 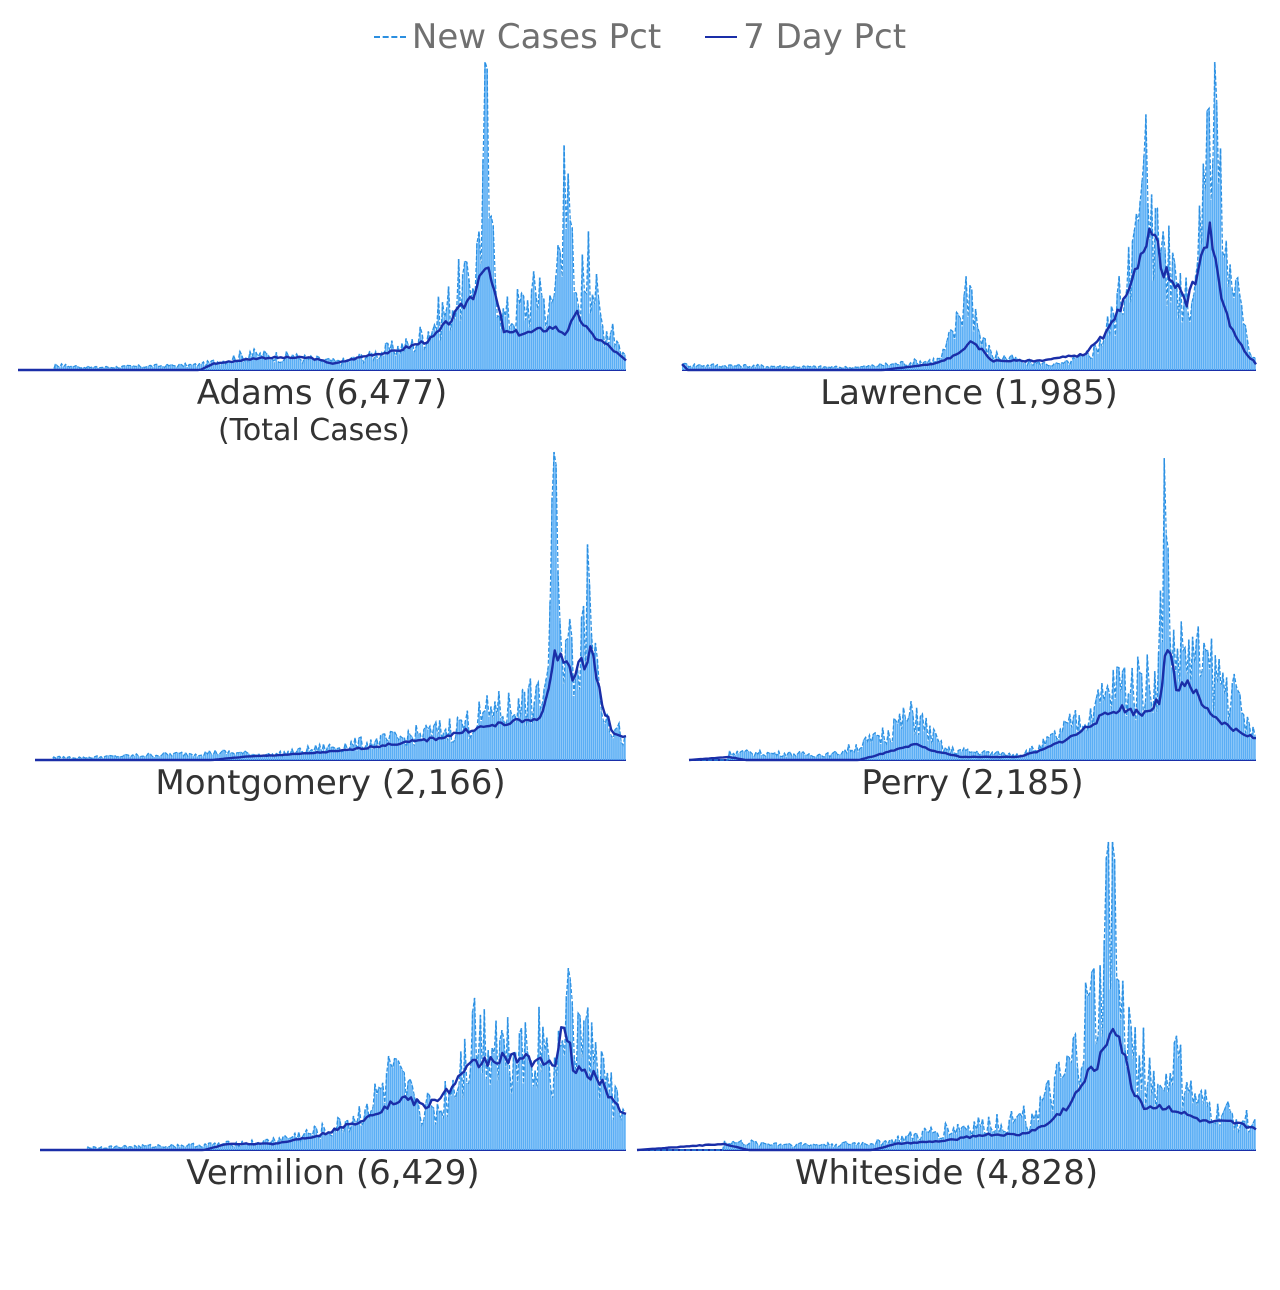 I want to click on chart-panel: Adams (6,477)(Total Cases), so click(x=322, y=254).